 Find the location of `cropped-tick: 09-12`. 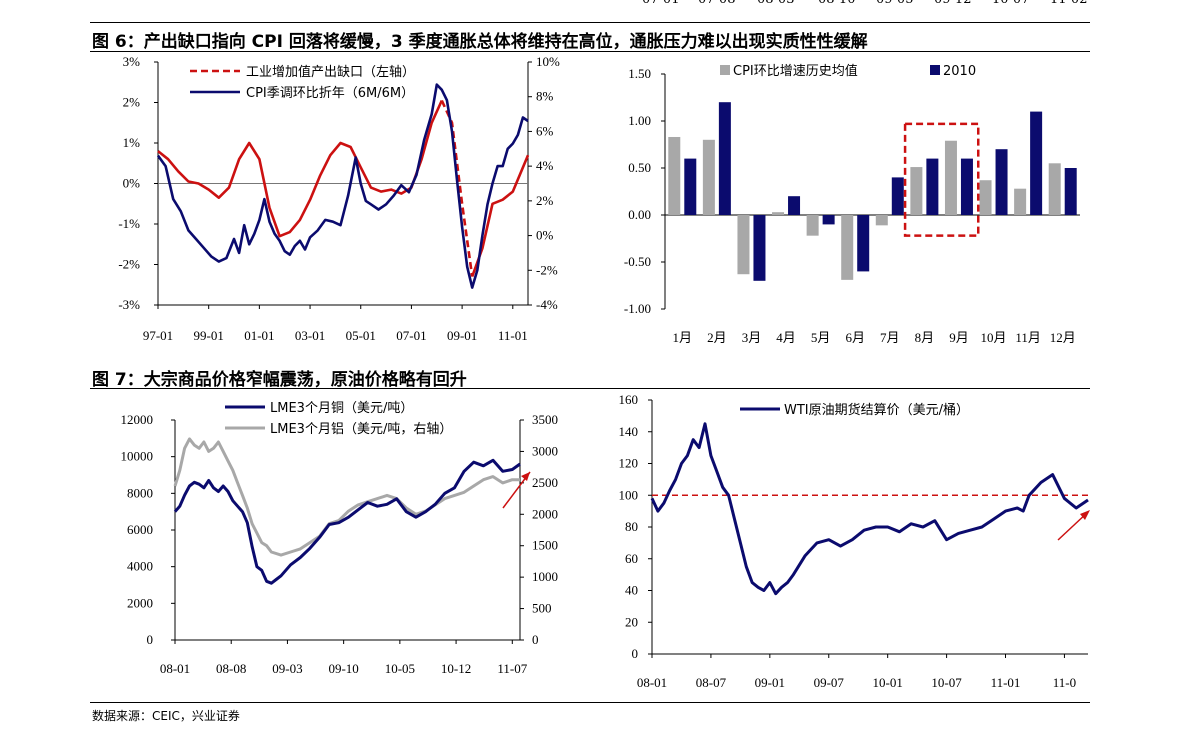

cropped-tick: 09-12 is located at coordinates (952, 3).